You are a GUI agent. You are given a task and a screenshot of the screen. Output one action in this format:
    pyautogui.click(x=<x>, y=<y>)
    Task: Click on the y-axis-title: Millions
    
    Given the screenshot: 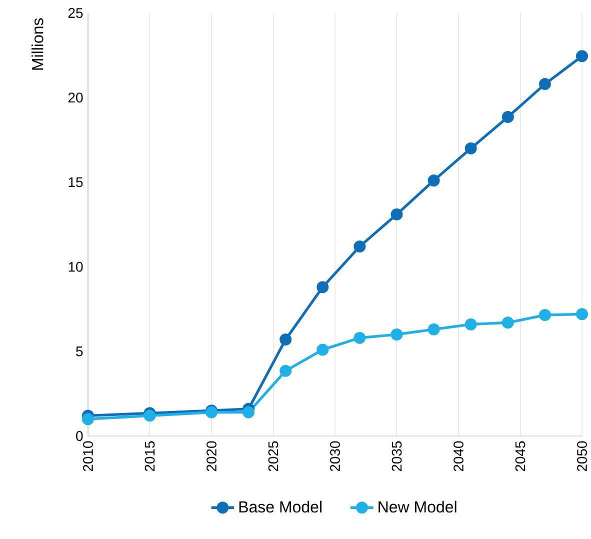 What is the action you would take?
    pyautogui.click(x=38, y=44)
    